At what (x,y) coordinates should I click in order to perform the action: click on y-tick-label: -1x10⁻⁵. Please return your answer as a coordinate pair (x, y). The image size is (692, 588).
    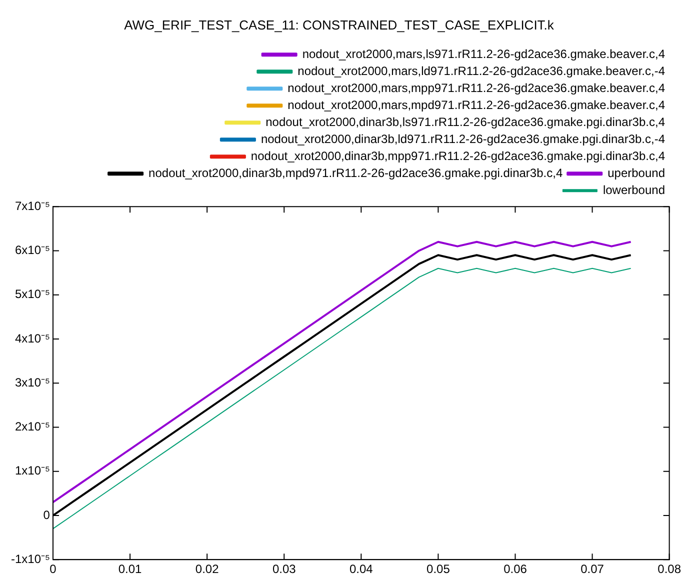
    Looking at the image, I should click on (30, 559).